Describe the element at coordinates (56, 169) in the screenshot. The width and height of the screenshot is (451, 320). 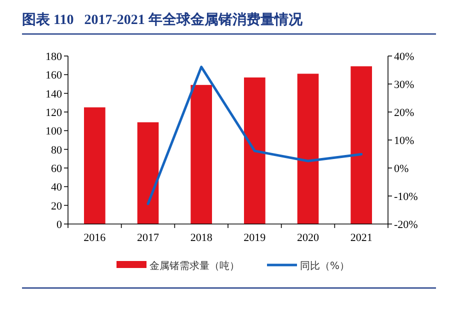
I see `y-tick-label: 60` at that location.